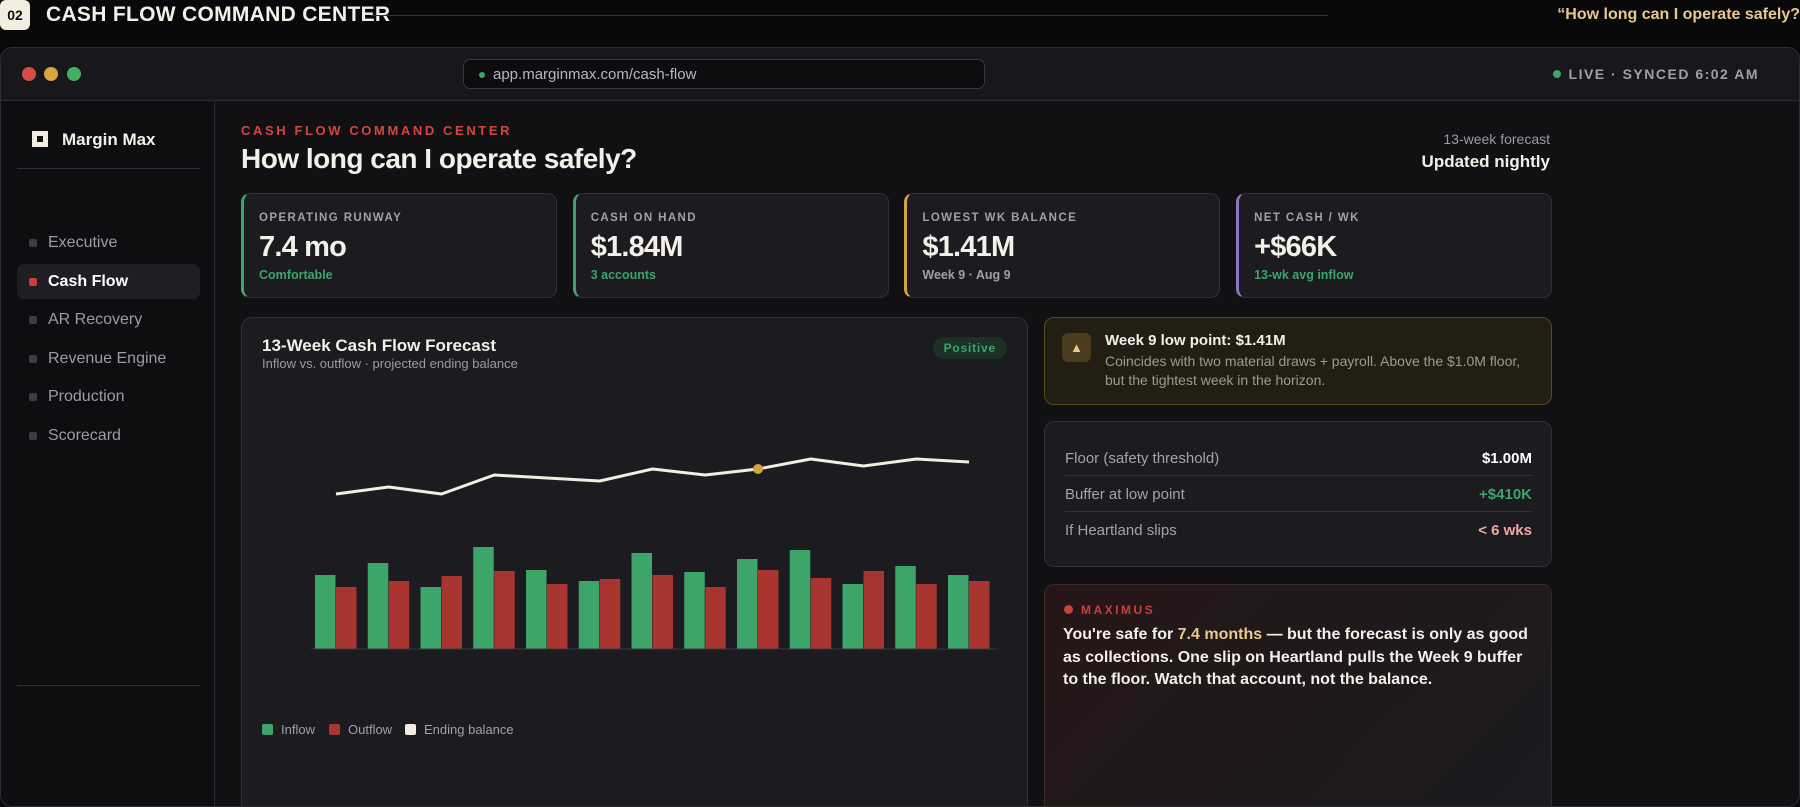 The height and width of the screenshot is (807, 1800). I want to click on nav-item: Revenue Engine, so click(108, 358).